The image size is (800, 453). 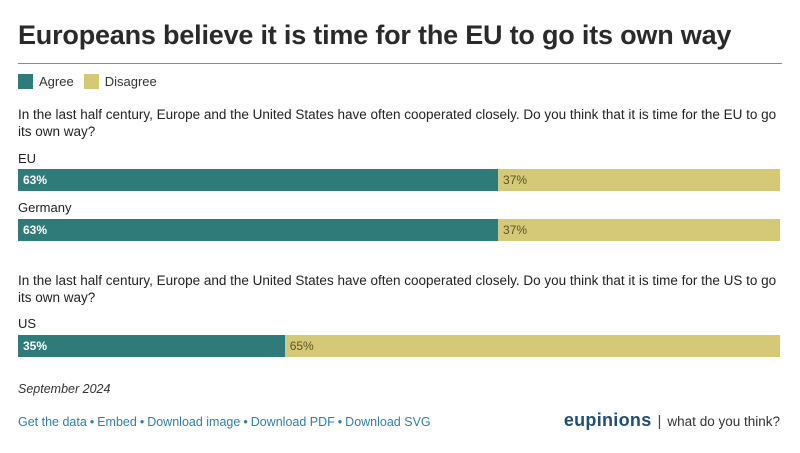 I want to click on download-pdf-link: Download PDF, so click(x=292, y=422).